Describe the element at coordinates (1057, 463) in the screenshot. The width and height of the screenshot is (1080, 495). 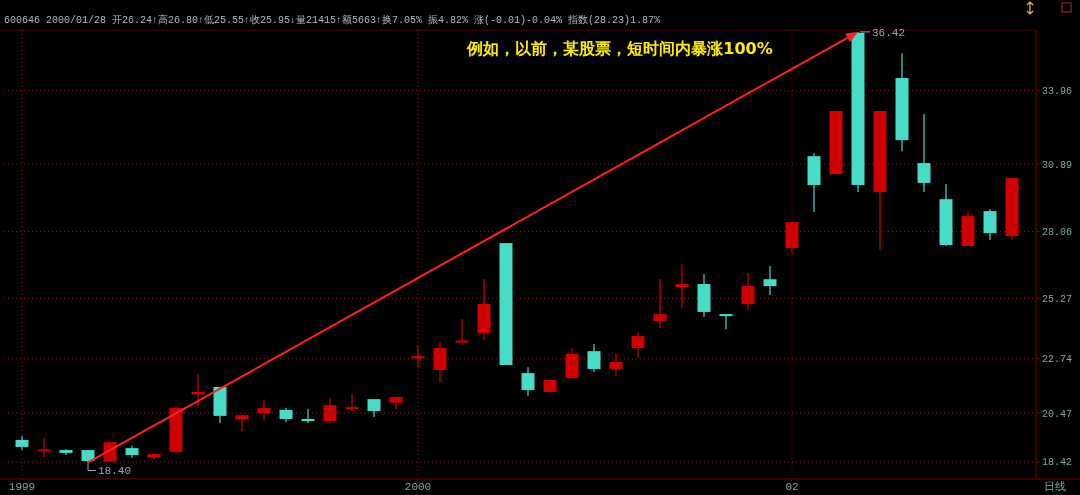
I see `y-tick-label: 18.42` at that location.